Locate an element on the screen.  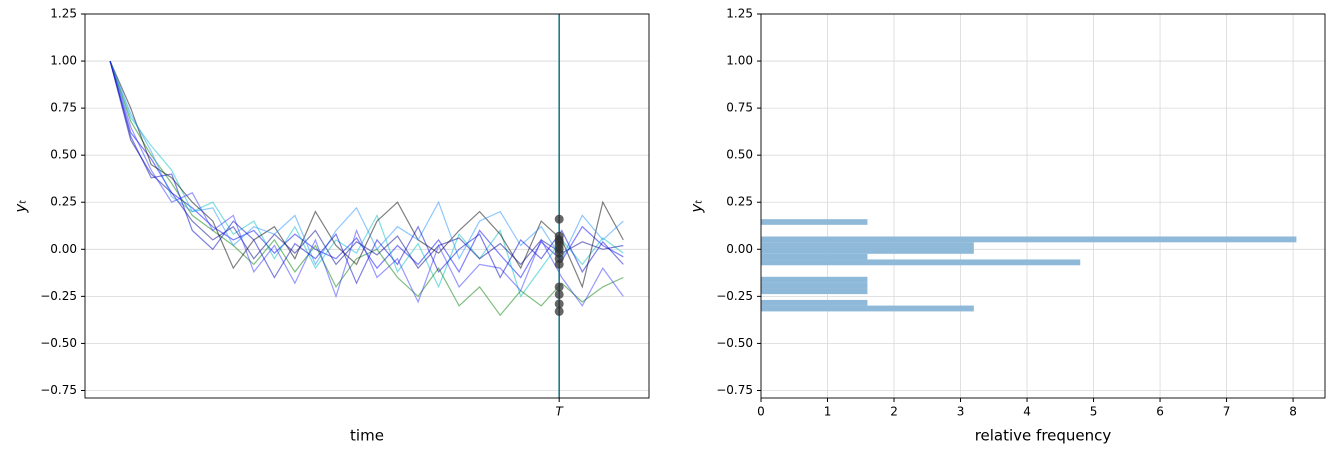
x-tick-label: T is located at coordinates (560, 412).